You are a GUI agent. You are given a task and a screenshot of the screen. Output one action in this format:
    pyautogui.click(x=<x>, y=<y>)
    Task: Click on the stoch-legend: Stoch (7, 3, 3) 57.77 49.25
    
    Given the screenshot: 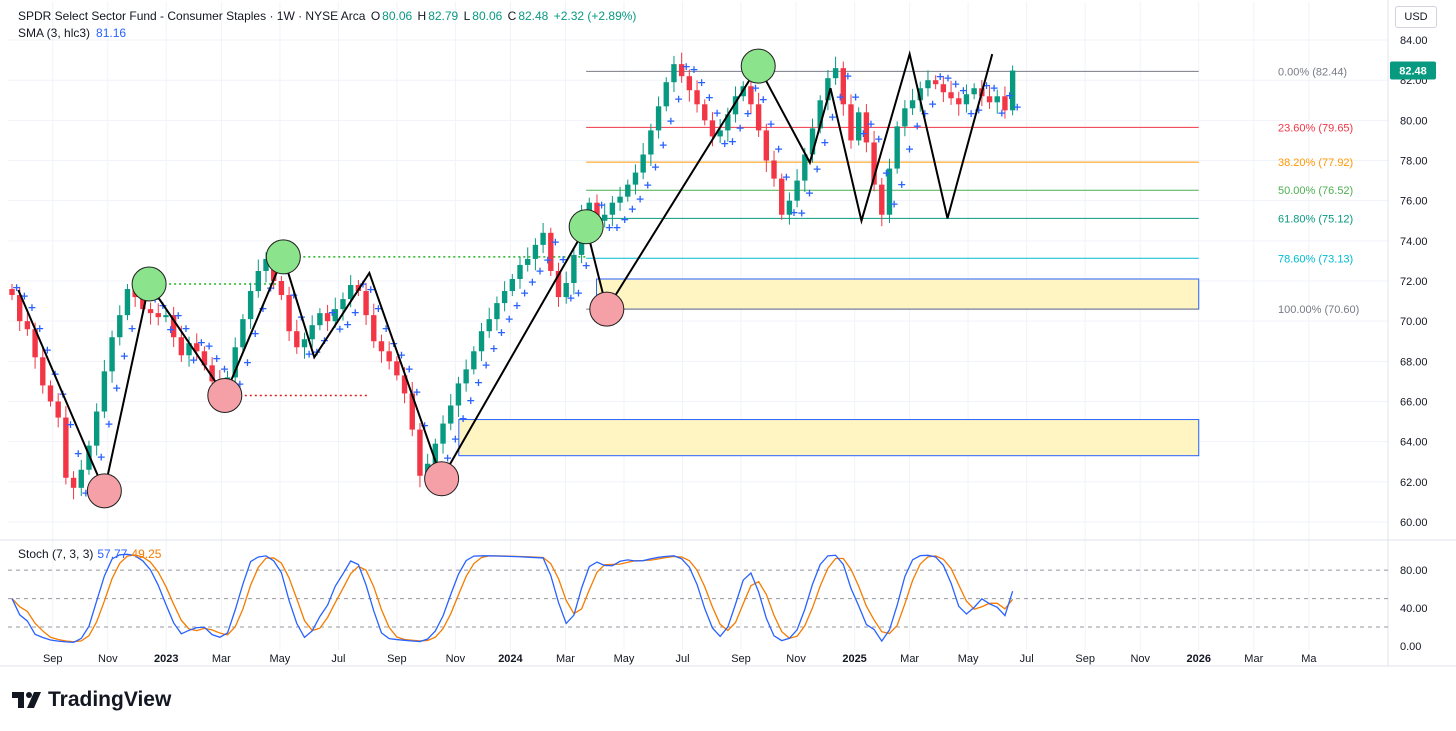 What is the action you would take?
    pyautogui.click(x=89, y=554)
    